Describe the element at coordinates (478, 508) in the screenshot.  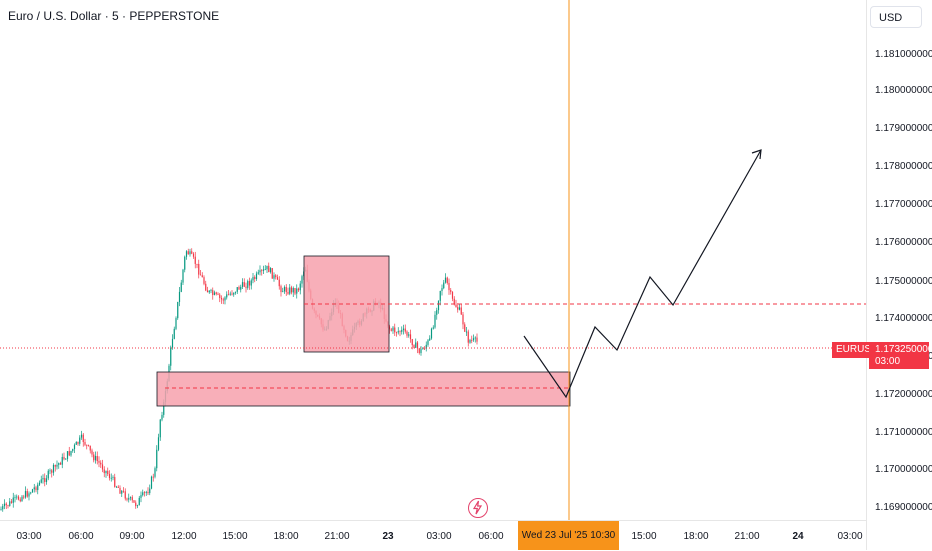
I see `lightning-icon` at that location.